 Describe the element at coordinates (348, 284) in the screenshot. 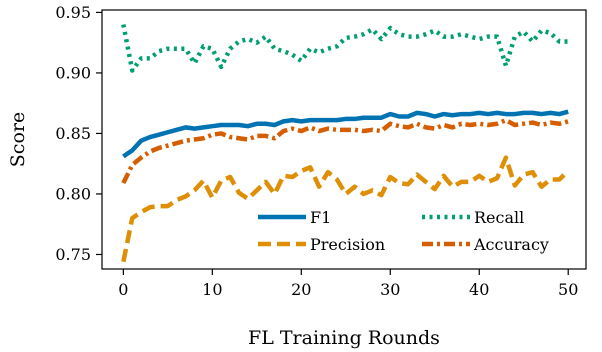

I see `x-axis: 0 10 20 30 40 50` at that location.